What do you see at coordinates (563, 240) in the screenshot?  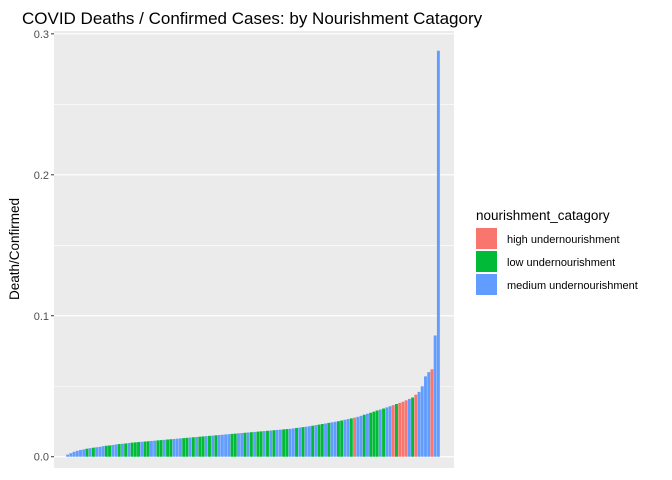 I see `legend-label-high: high undernourishment` at bounding box center [563, 240].